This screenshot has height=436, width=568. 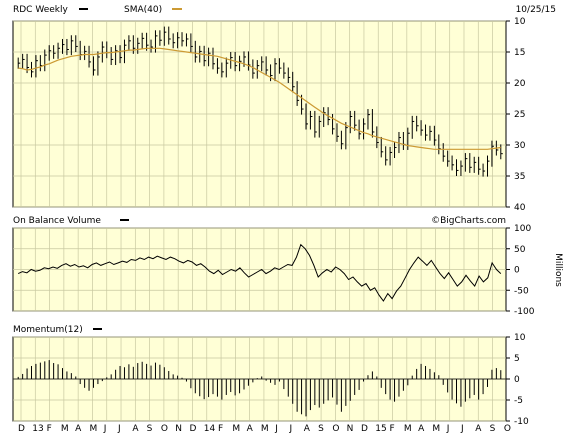 I want to click on x-tick-label: 15, so click(x=380, y=429).